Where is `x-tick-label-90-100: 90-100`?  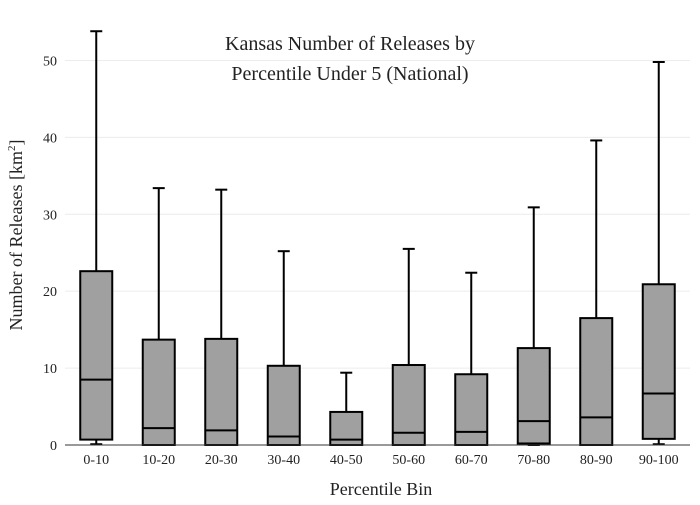 x-tick-label-90-100: 90-100 is located at coordinates (659, 460).